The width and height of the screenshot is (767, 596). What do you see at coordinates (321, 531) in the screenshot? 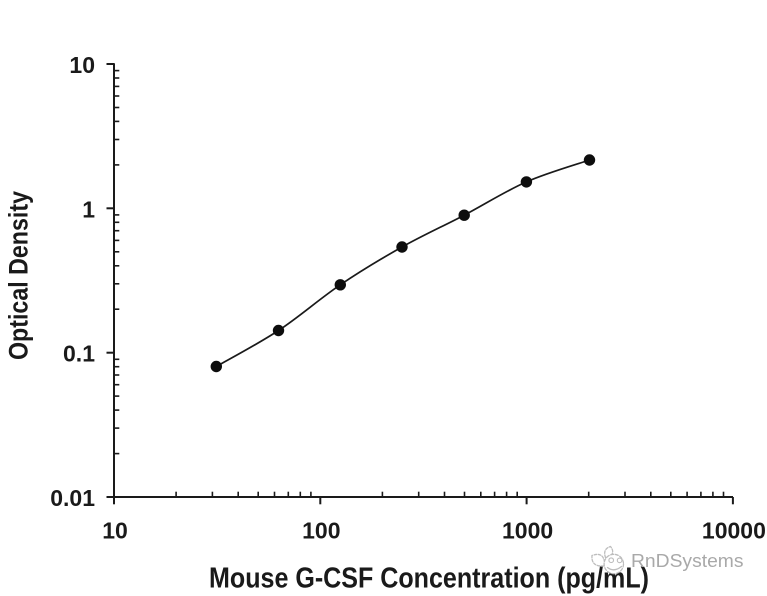
I see `svg-text: 100` at bounding box center [321, 531].